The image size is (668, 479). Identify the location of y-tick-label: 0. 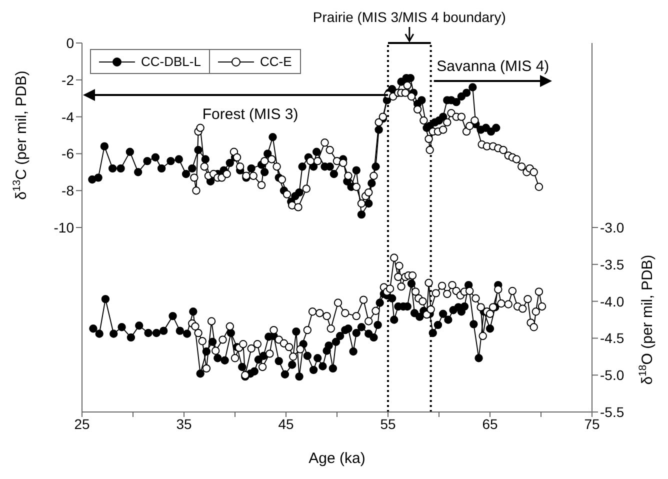
(70, 42).